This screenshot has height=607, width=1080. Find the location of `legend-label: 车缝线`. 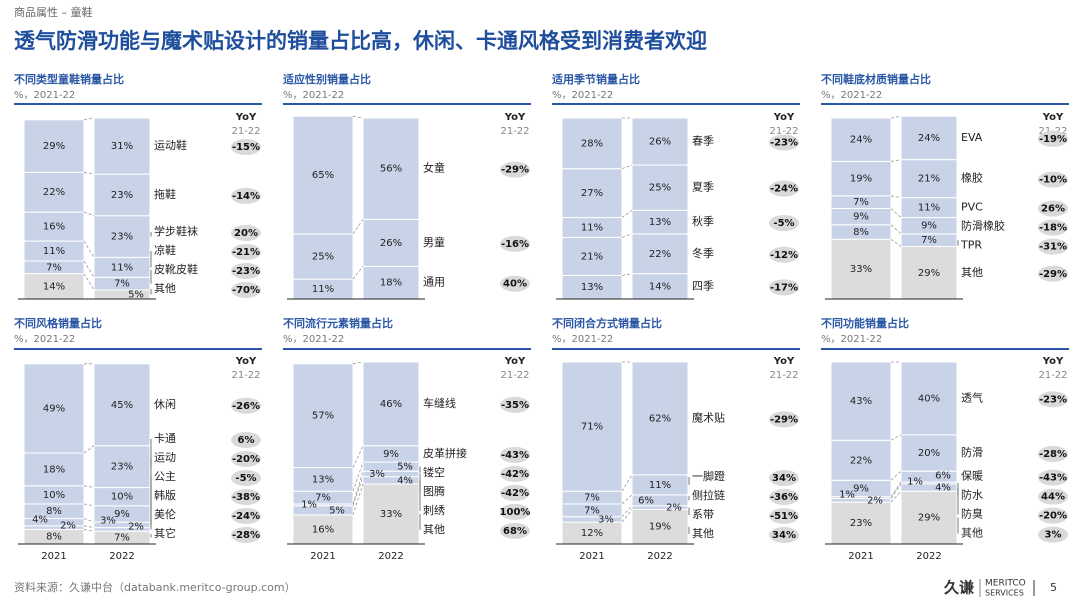

legend-label: 车缝线 is located at coordinates (439, 403).